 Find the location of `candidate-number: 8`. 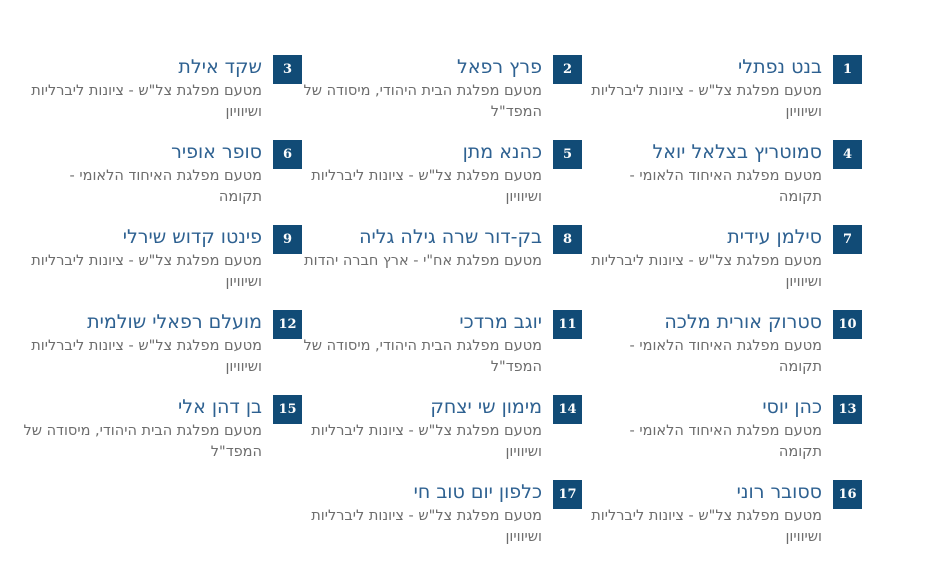

candidate-number: 8 is located at coordinates (567, 239).